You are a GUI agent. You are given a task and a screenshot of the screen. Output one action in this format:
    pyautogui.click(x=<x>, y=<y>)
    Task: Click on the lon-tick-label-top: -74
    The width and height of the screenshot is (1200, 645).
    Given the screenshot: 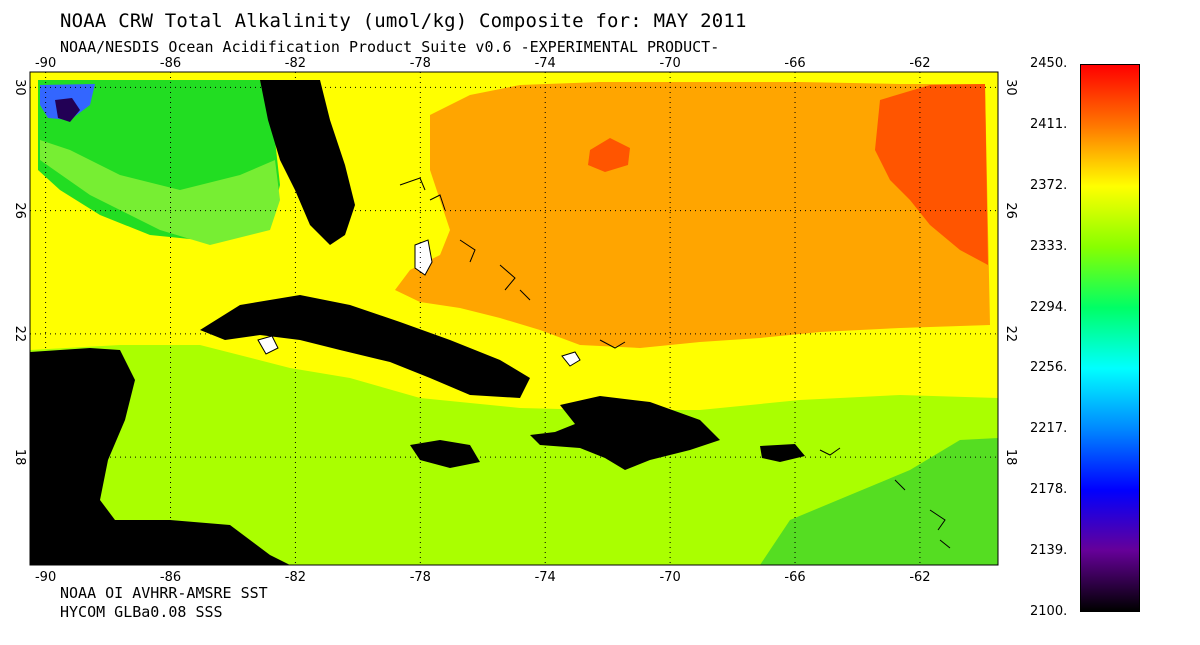 What is the action you would take?
    pyautogui.click(x=545, y=63)
    